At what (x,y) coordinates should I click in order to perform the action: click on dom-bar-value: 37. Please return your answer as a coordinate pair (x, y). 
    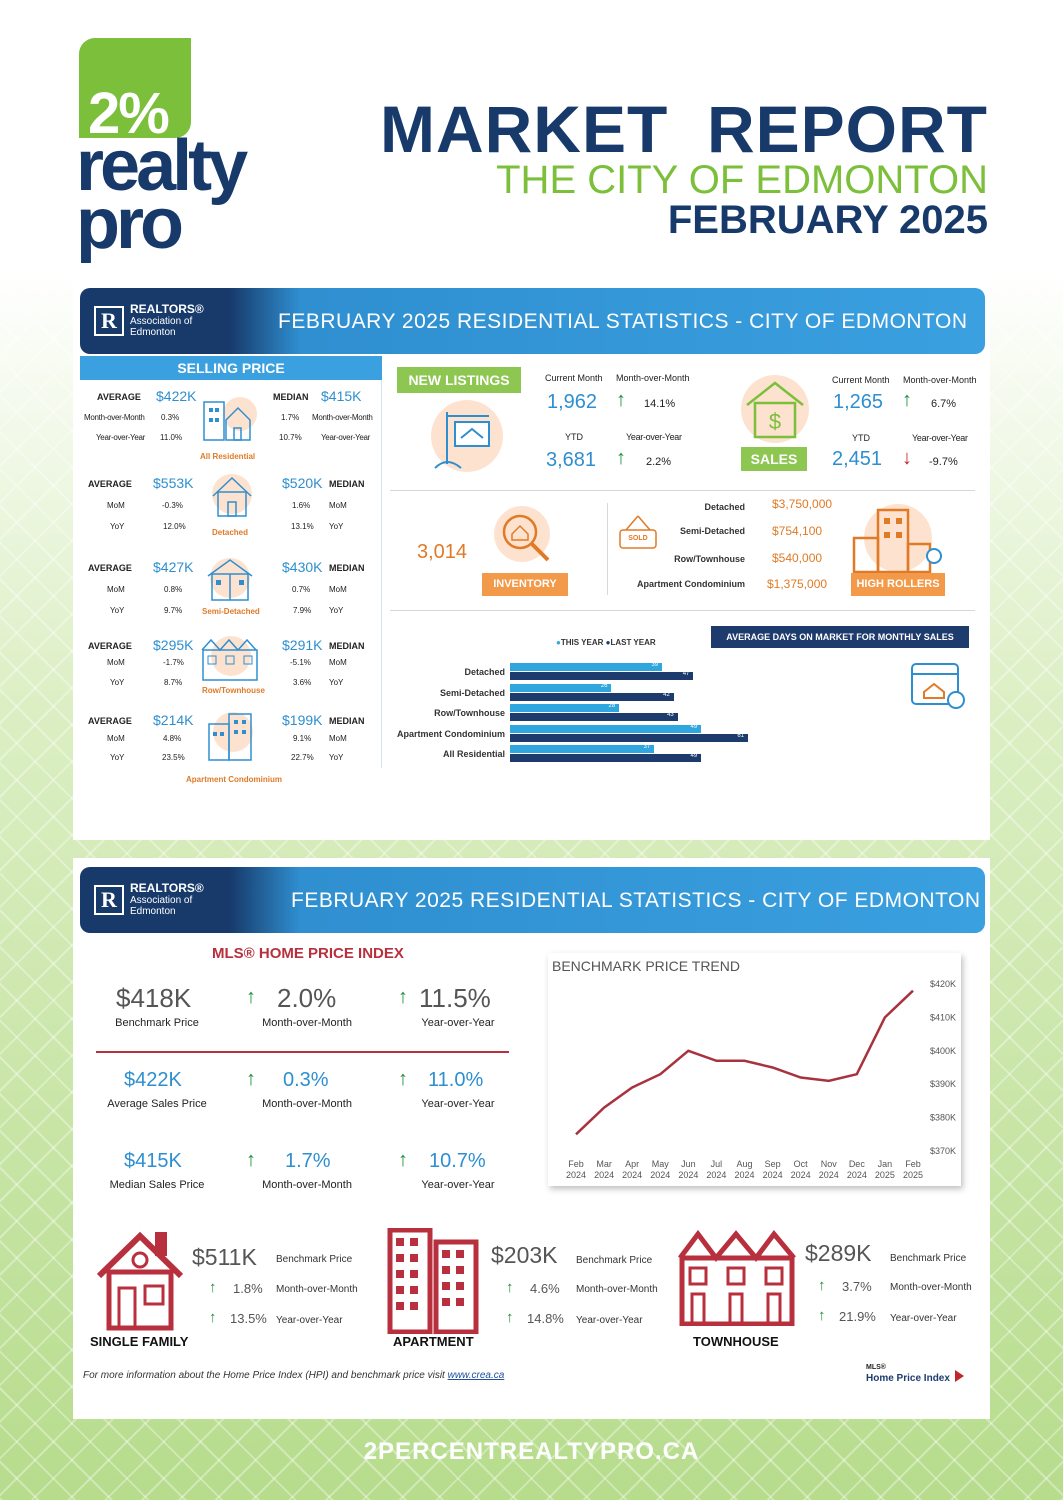
    Looking at the image, I should click on (647, 747).